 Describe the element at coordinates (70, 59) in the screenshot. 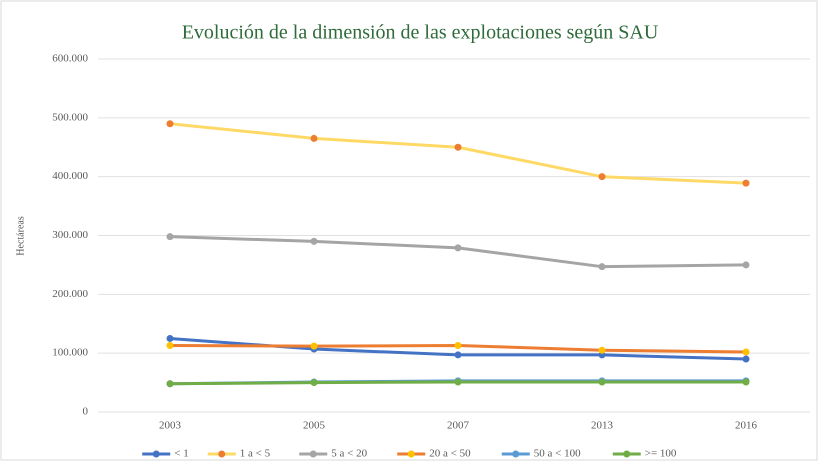

I see `y-tick-label: 600.000` at that location.